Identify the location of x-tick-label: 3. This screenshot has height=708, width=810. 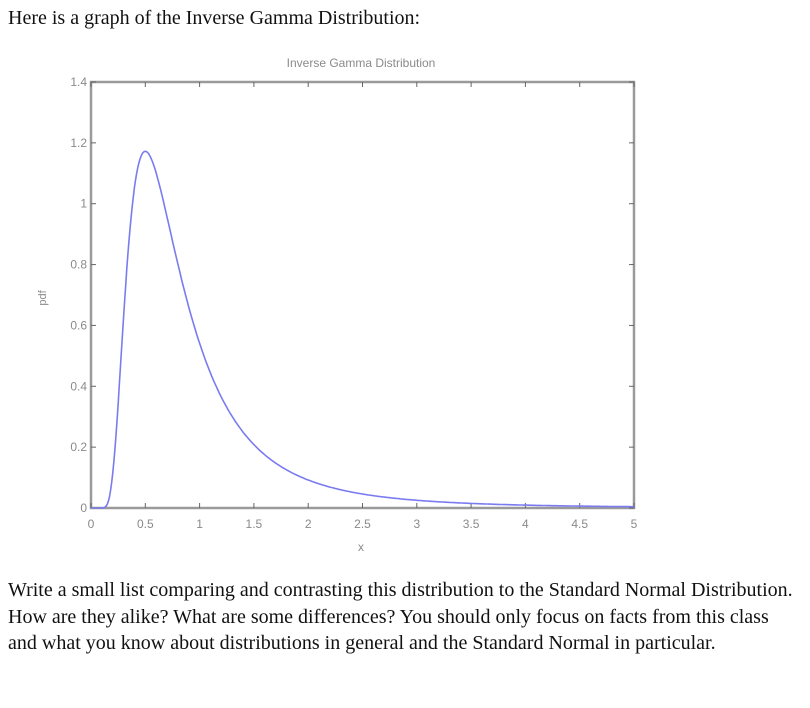
(416, 524).